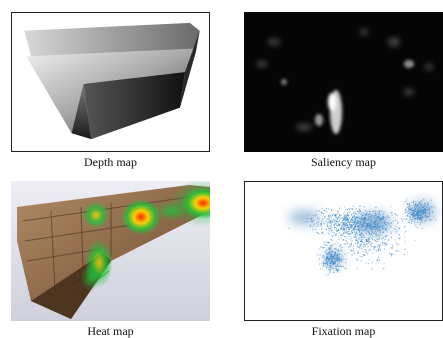  I want to click on fixation-points, so click(362, 237).